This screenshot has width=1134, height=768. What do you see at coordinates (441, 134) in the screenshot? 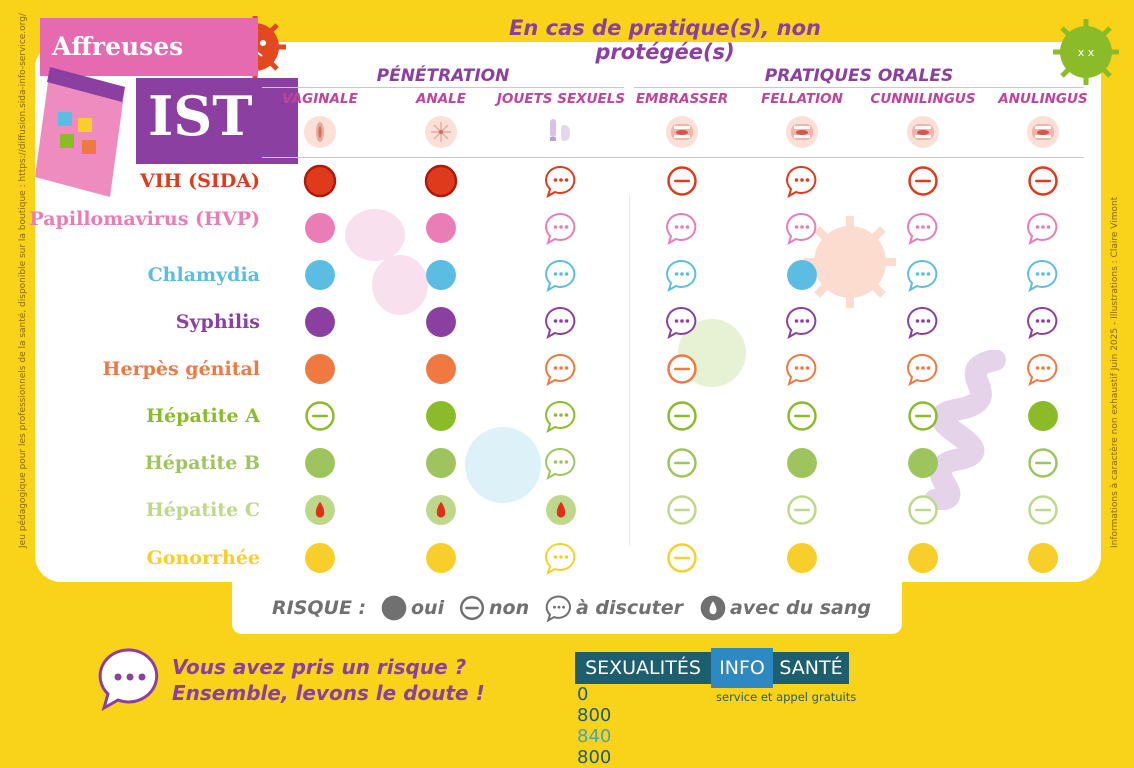
I see `anus-icon` at bounding box center [441, 134].